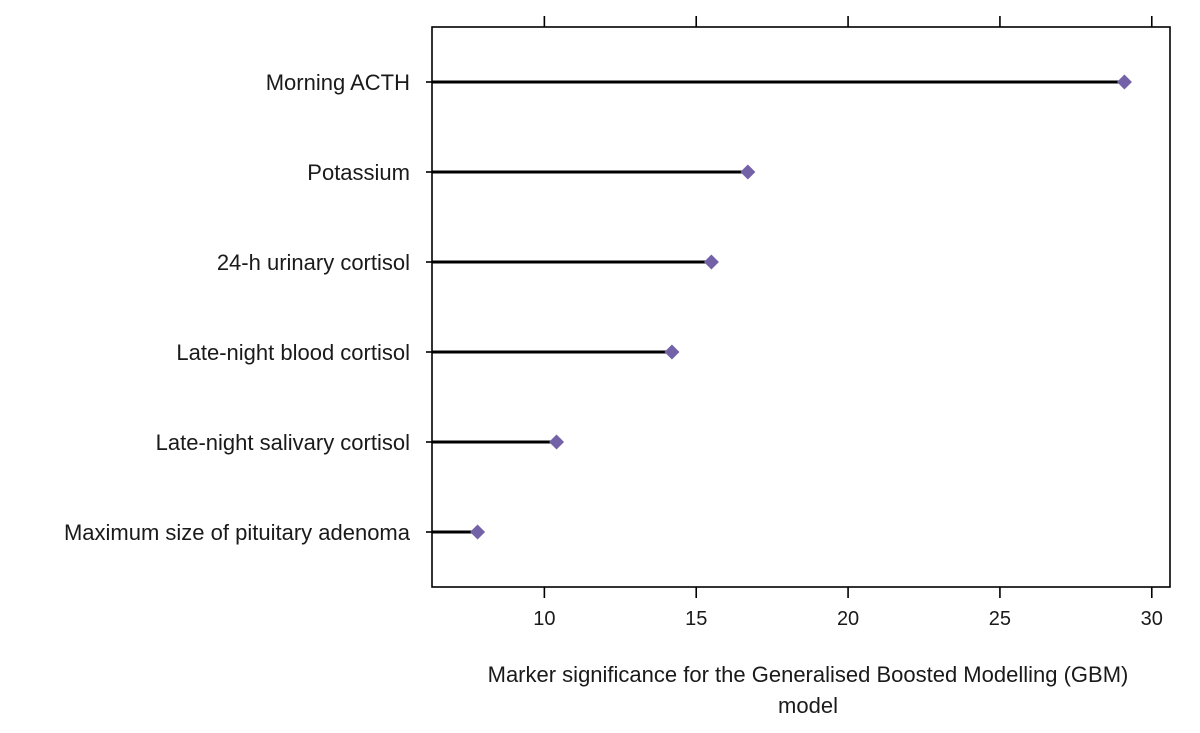 The image size is (1200, 733). I want to click on category-label: 24-h urinary cortisol, so click(313, 262).